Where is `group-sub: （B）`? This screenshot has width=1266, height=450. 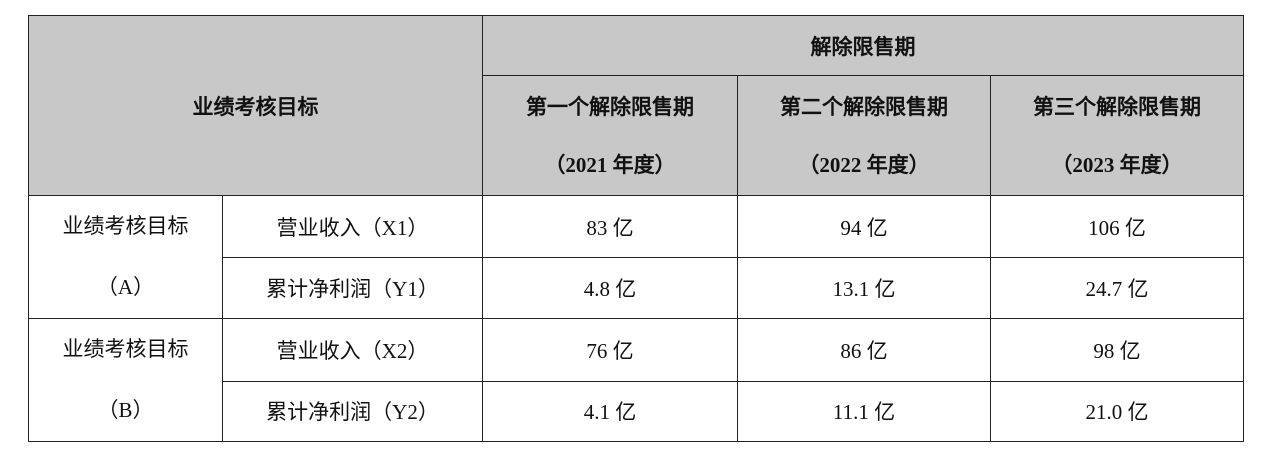
group-sub: （B） is located at coordinates (125, 410).